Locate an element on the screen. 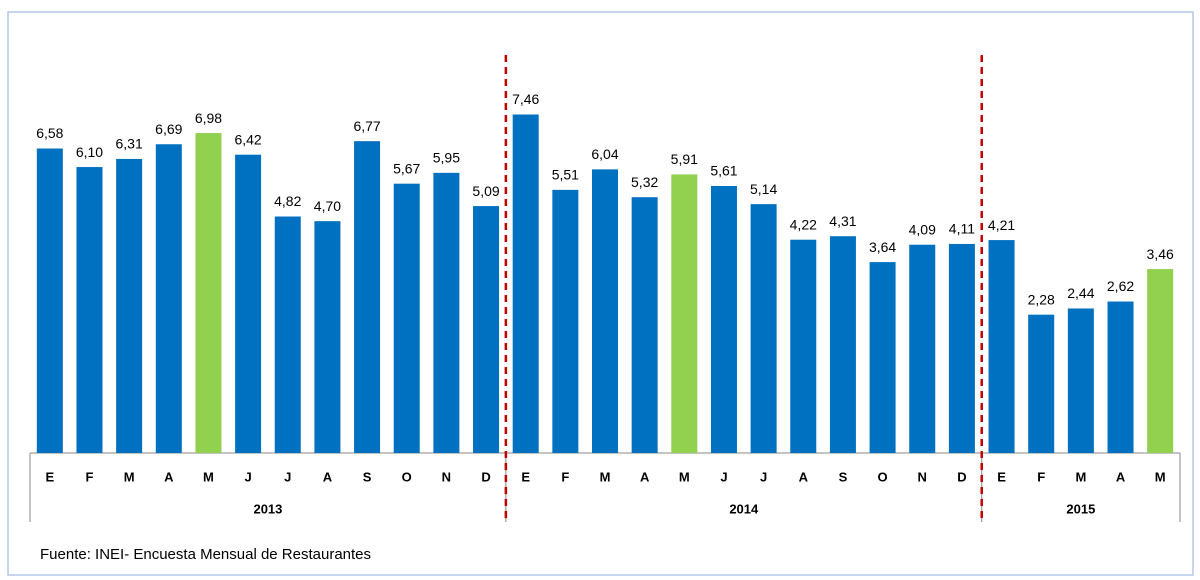 The width and height of the screenshot is (1200, 580). value-label: 6,31 is located at coordinates (129, 144).